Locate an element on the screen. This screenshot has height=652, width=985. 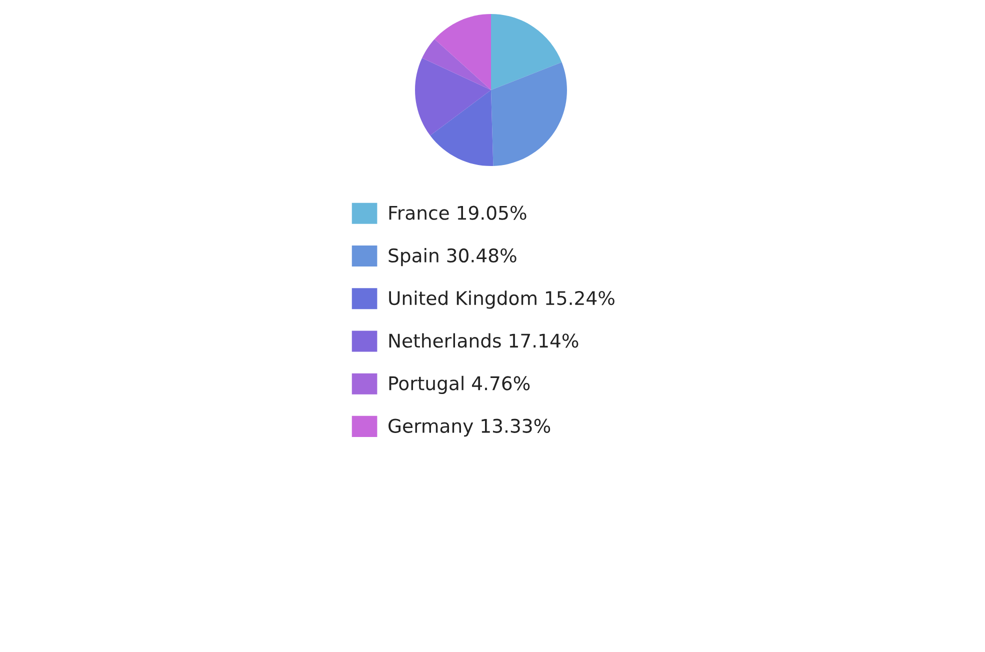
legend-label: France 19.05% is located at coordinates (457, 213).